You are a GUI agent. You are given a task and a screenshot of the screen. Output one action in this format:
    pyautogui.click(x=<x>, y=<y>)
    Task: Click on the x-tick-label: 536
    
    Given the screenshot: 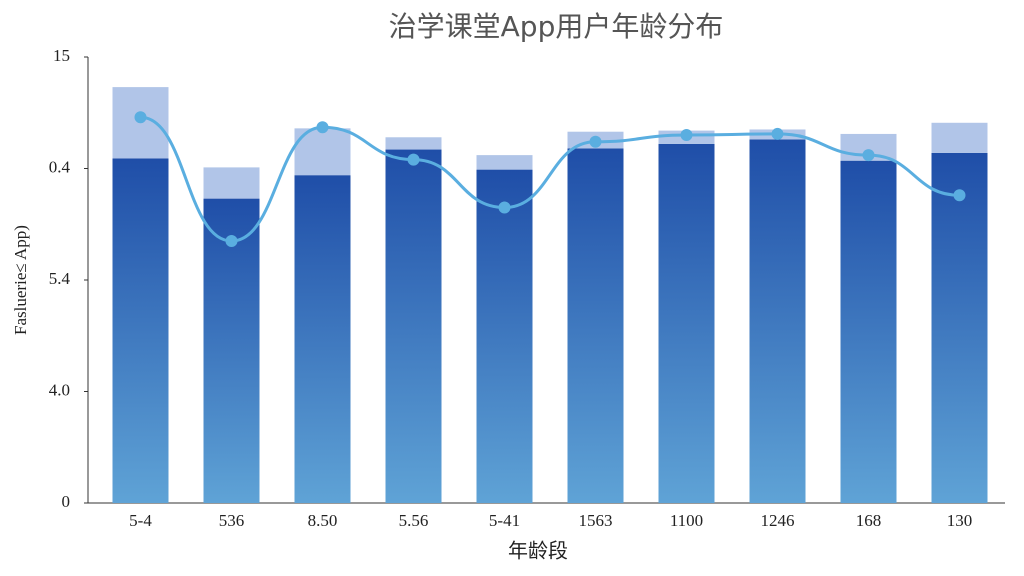 What is the action you would take?
    pyautogui.click(x=232, y=520)
    